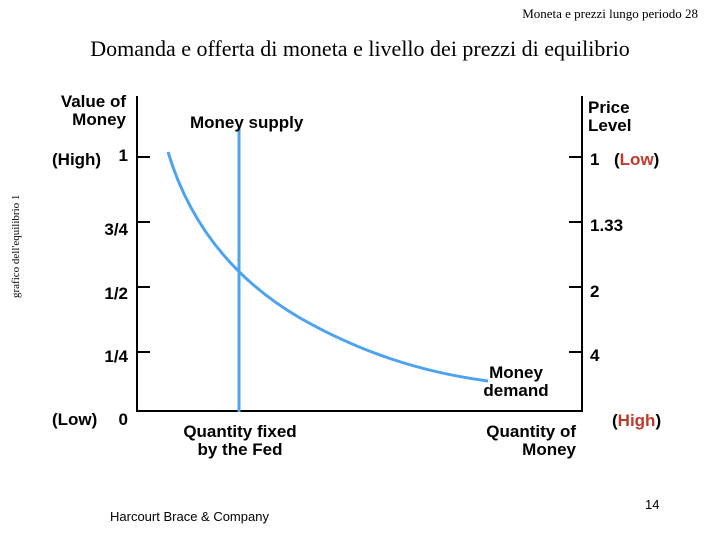 Image resolution: width=720 pixels, height=540 pixels. I want to click on left-axis-title-line1: Value of, so click(93, 101).